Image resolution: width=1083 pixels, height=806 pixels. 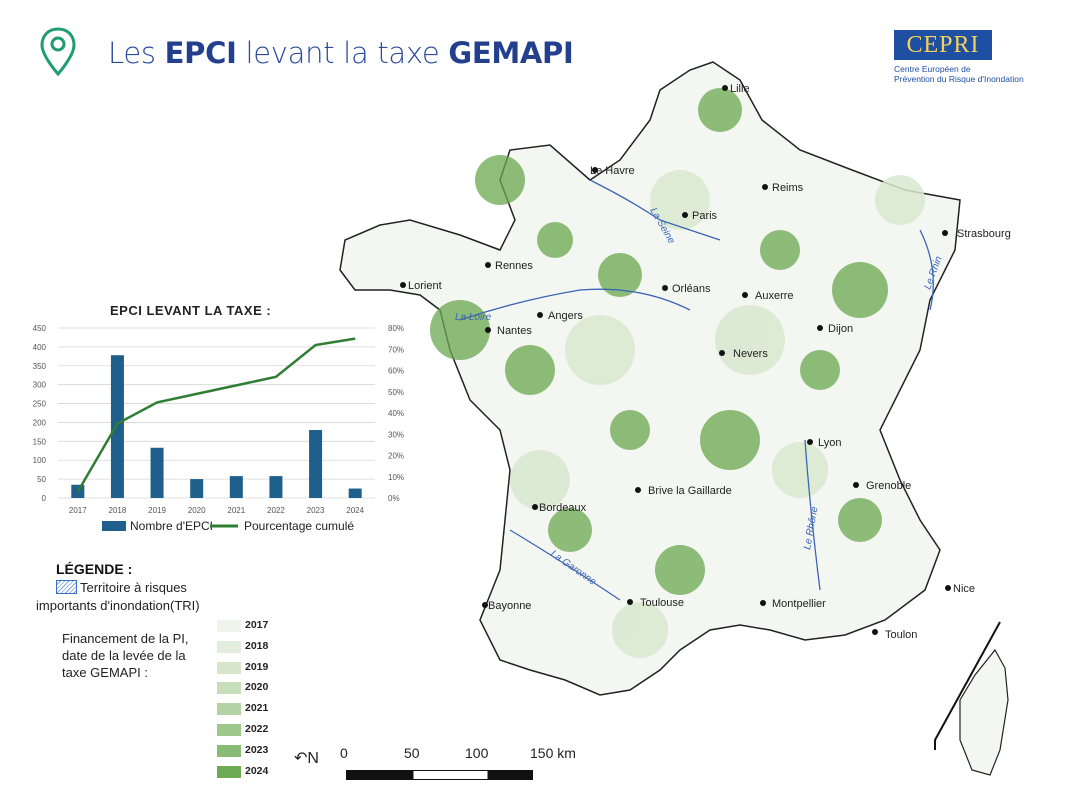 I want to click on x-tick-label: 2024, so click(x=355, y=510).